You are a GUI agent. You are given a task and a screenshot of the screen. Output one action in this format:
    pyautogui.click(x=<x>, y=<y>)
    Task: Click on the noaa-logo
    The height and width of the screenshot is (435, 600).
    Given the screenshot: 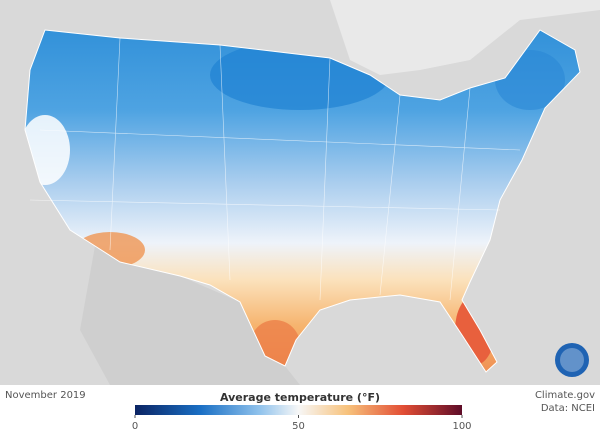 What is the action you would take?
    pyautogui.click(x=572, y=360)
    